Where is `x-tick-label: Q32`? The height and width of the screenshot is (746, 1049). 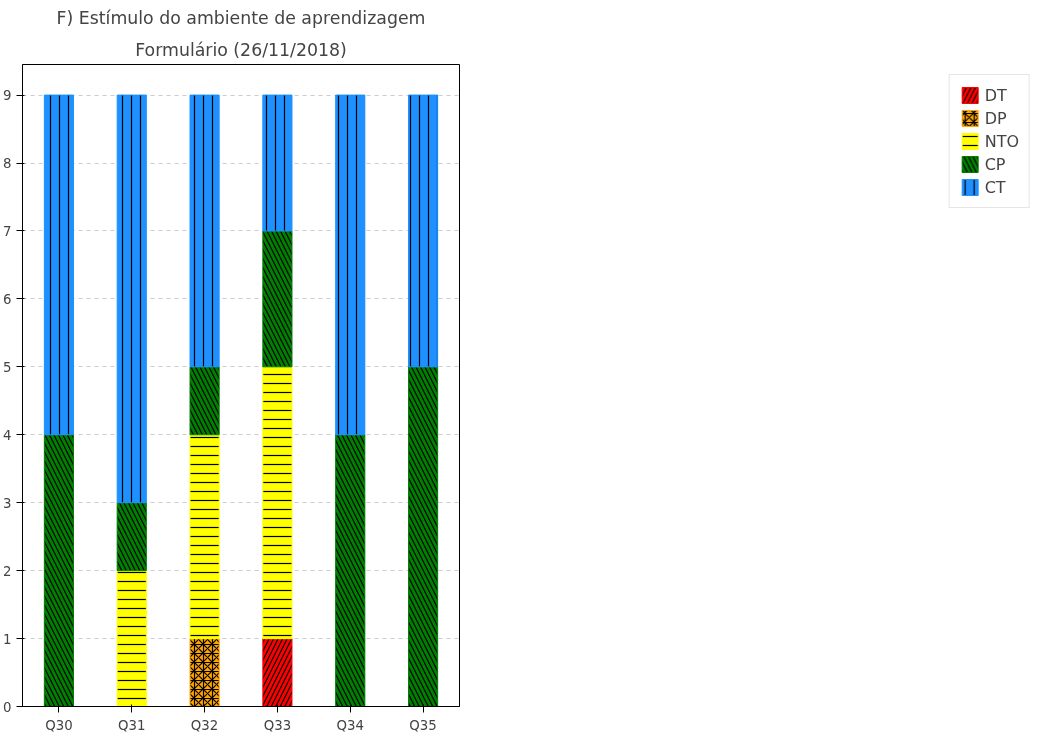 x-tick-label: Q32 is located at coordinates (204, 725).